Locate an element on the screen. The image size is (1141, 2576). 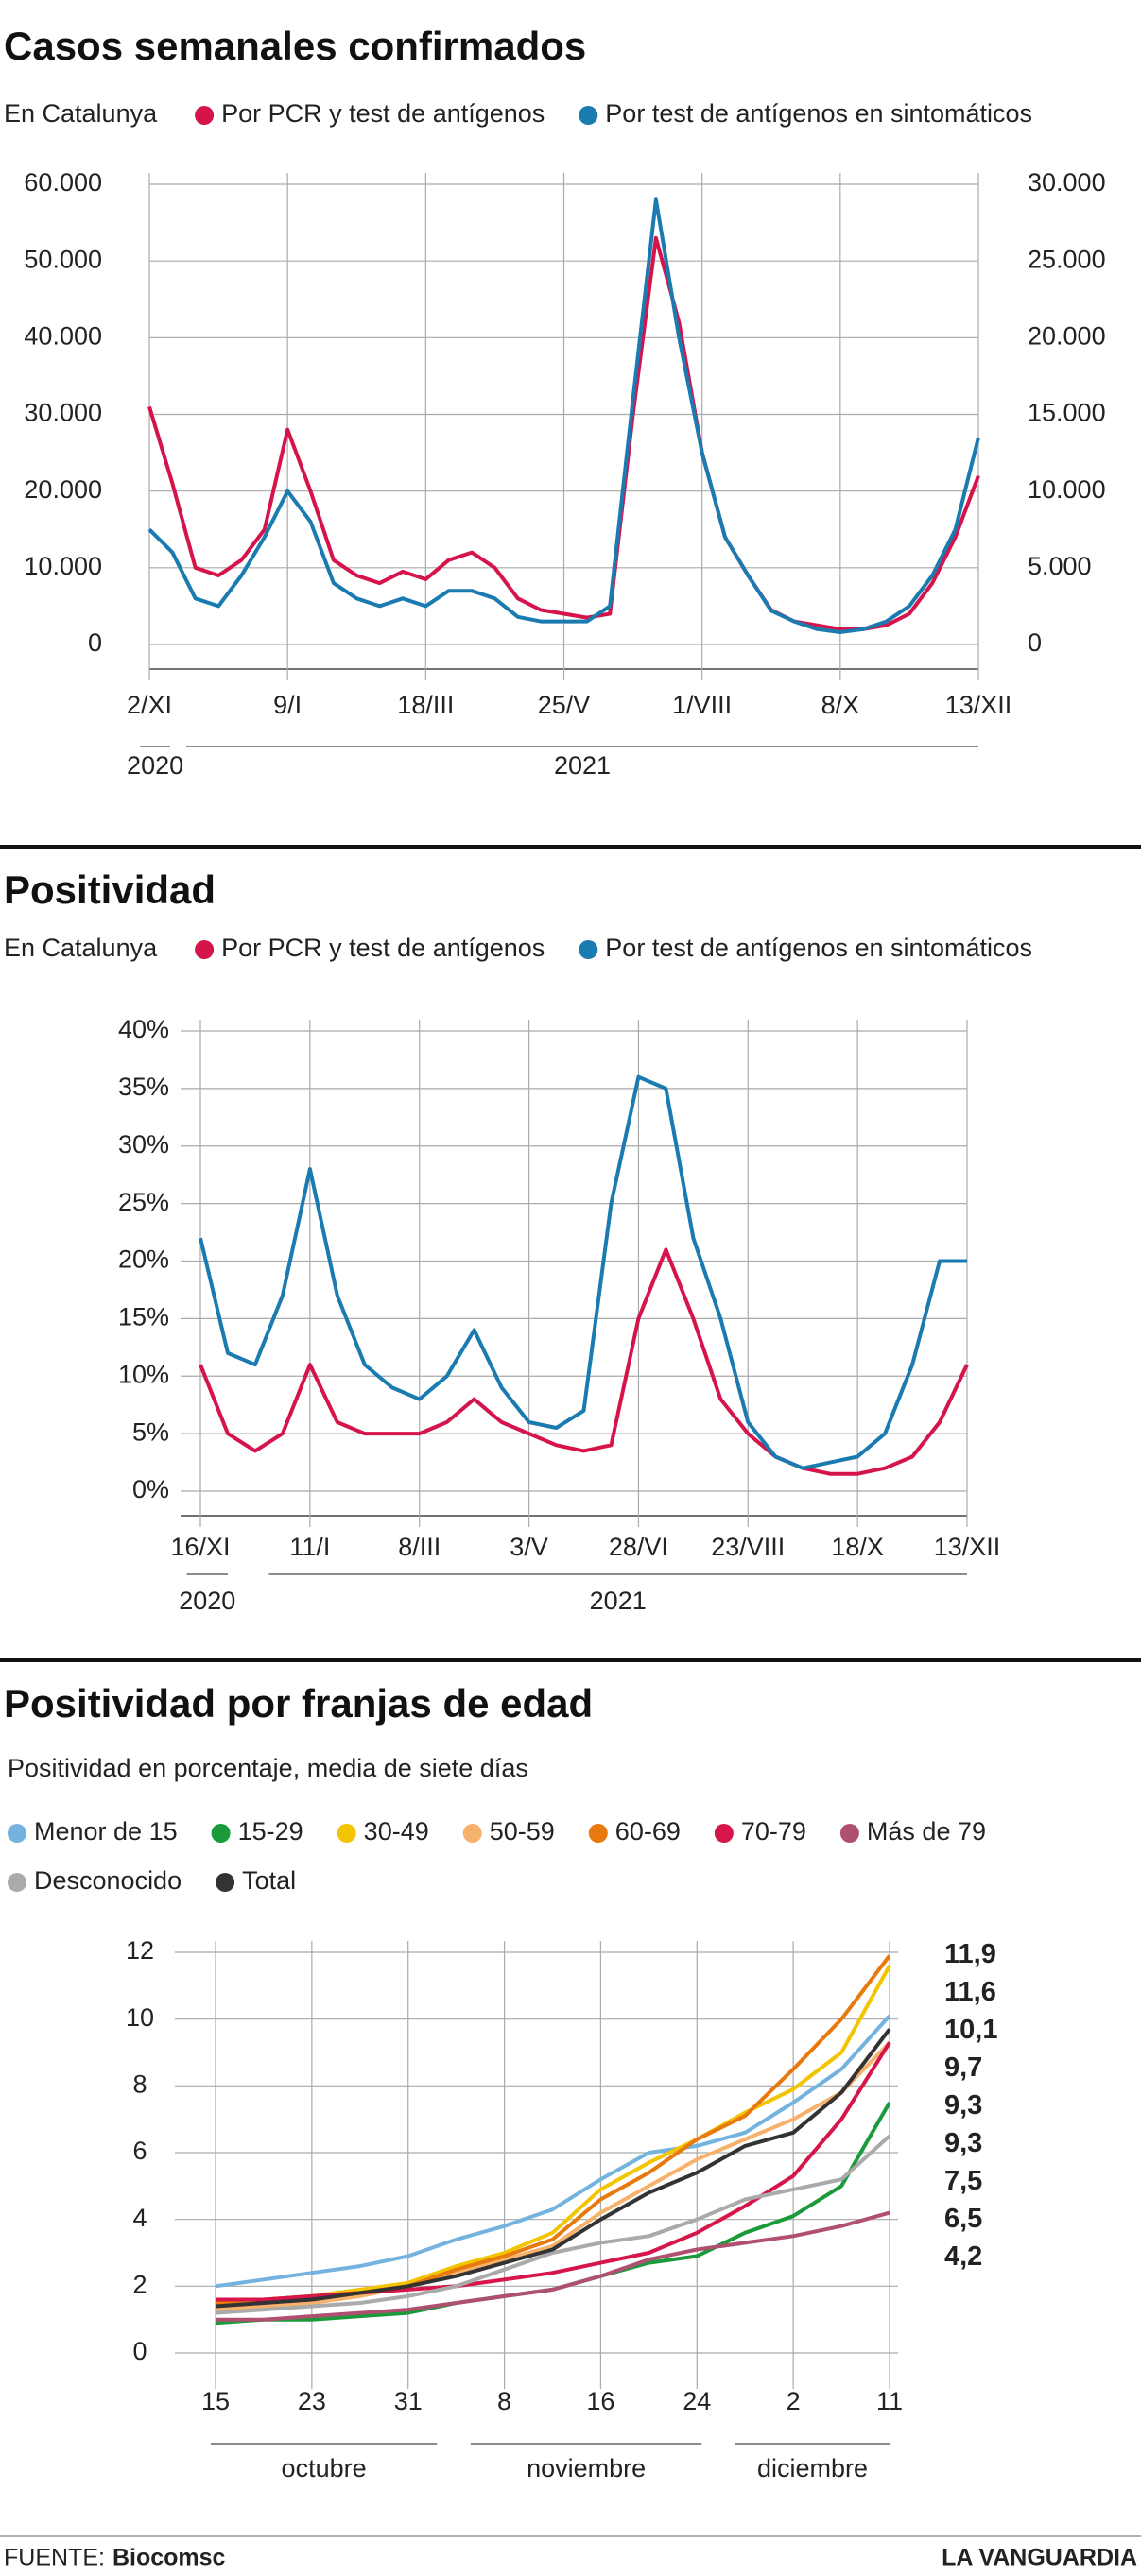
y2-tick-label: 30.000 is located at coordinates (1067, 182).